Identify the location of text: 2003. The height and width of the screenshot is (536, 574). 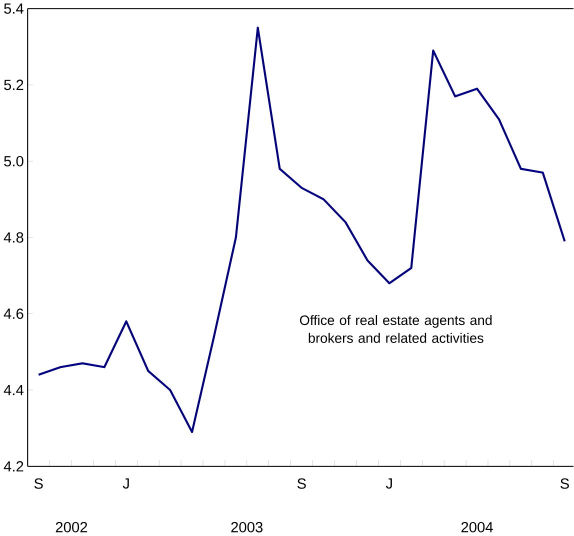
(247, 527).